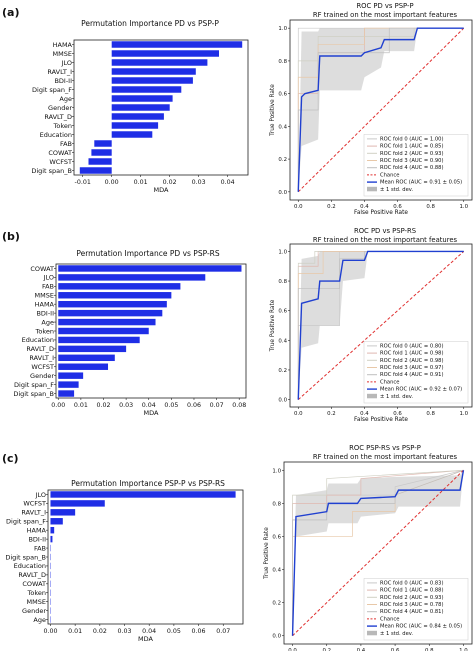  What do you see at coordinates (40, 349) in the screenshot?
I see `y-tick-label: RAVLT_D` at bounding box center [40, 349].